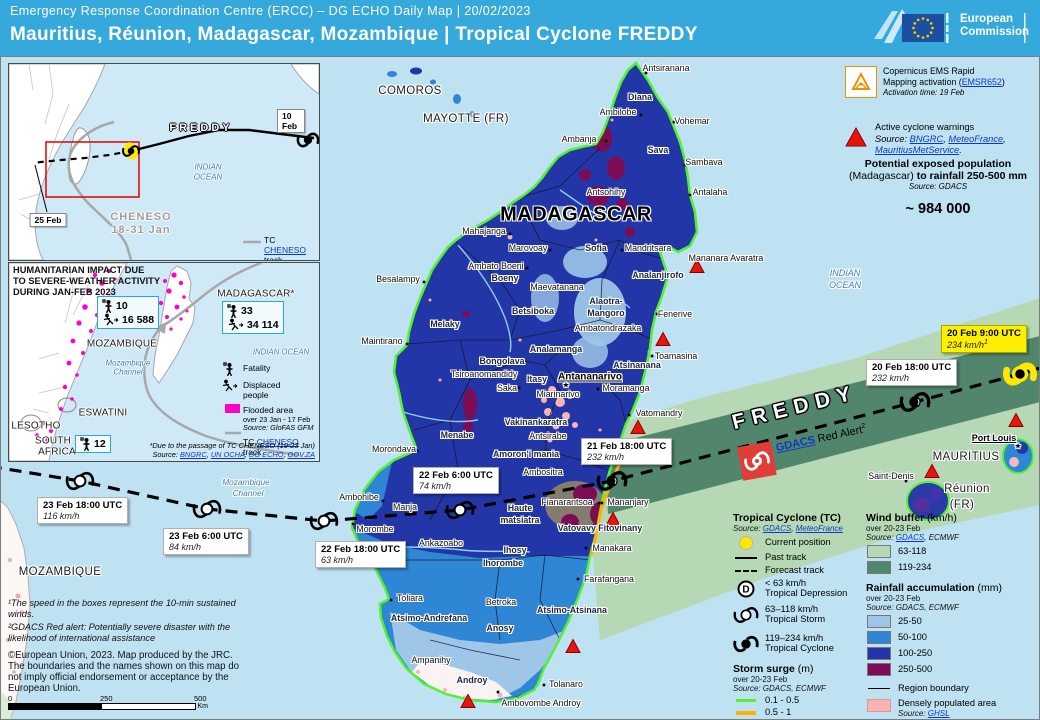 The height and width of the screenshot is (720, 1040). What do you see at coordinates (798, 712) in the screenshot?
I see `storm-surge-row: 0.5 - 1` at bounding box center [798, 712].